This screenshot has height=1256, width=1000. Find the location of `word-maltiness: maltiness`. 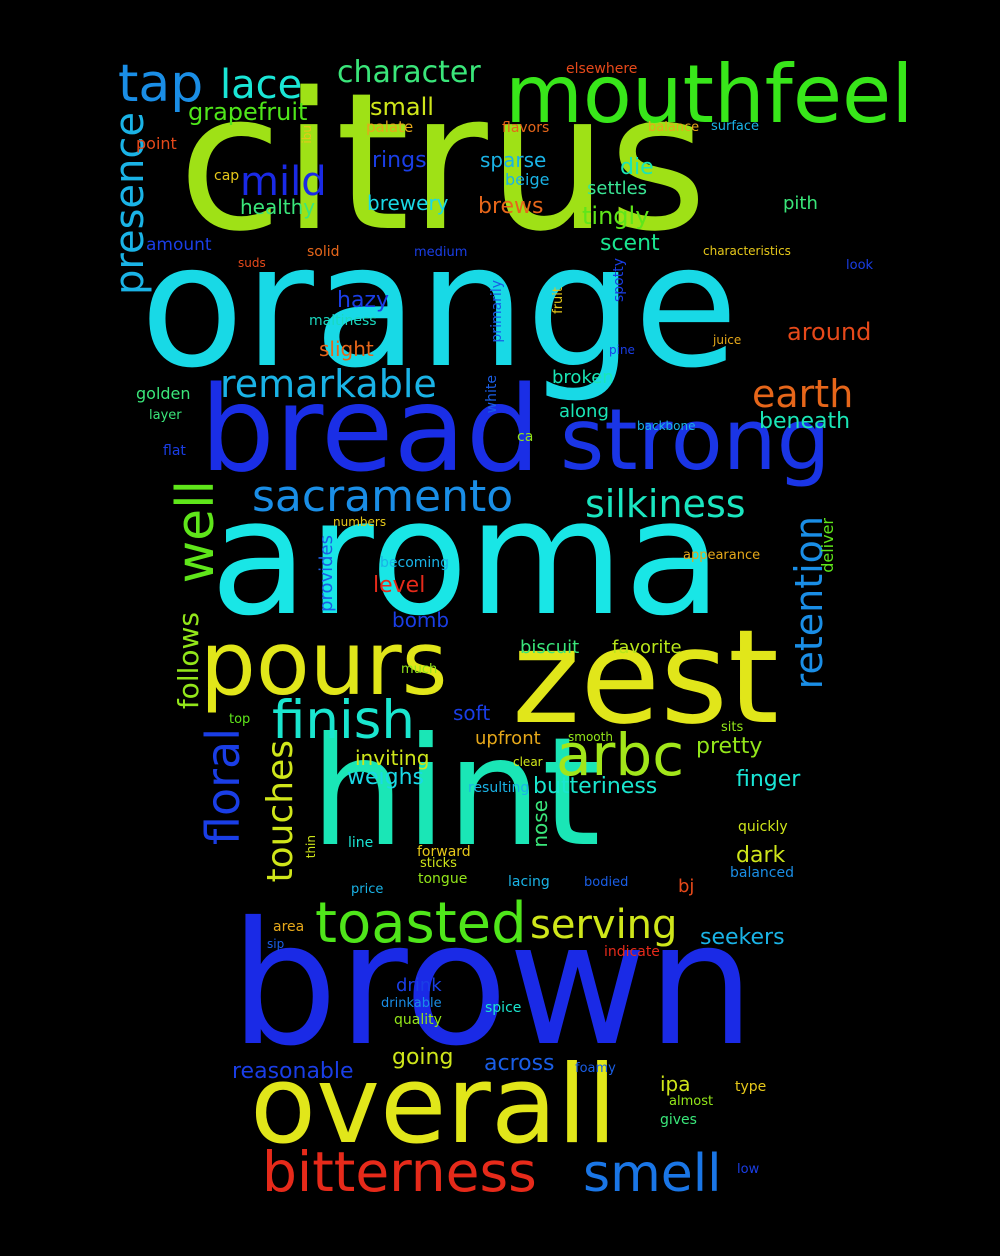

word-maltiness: maltiness is located at coordinates (343, 321).